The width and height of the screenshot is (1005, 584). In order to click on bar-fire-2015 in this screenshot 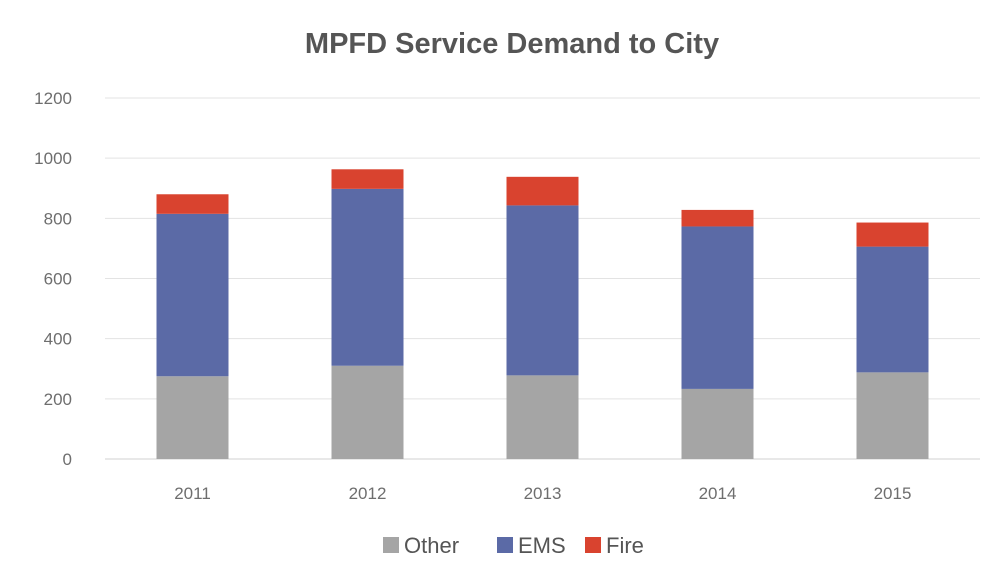, I will do `click(892, 234)`.